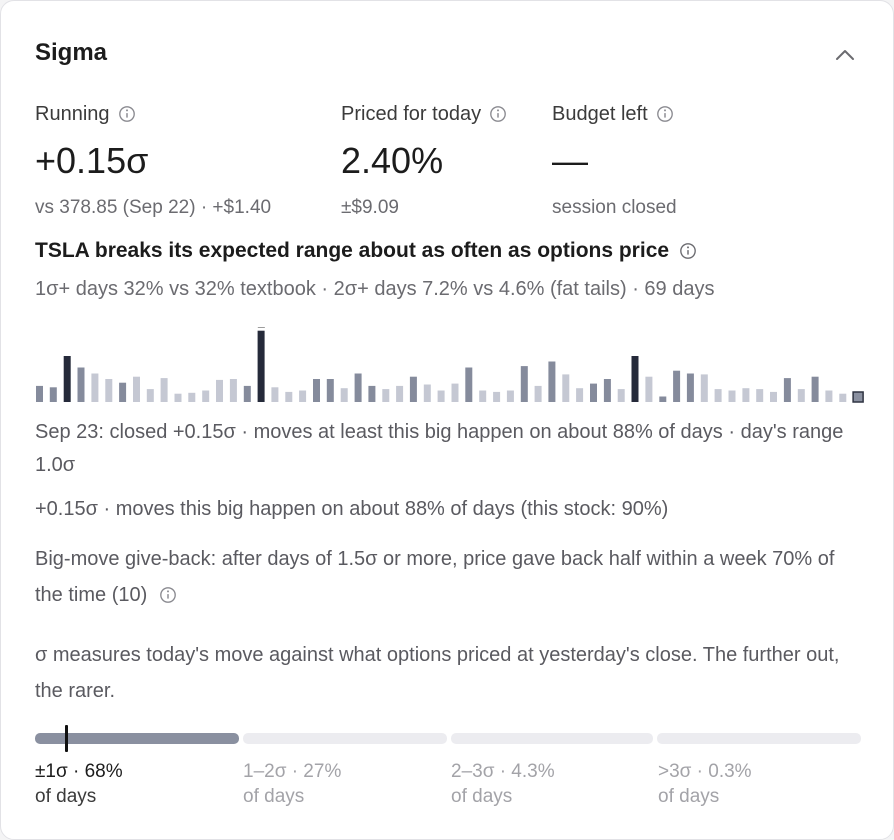 The width and height of the screenshot is (894, 840). I want to click on earnings-marker: E, so click(261, 329).